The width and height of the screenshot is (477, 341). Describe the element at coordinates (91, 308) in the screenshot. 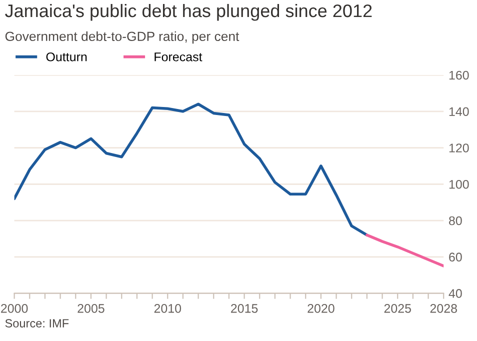

I see `x-tick-label: 2005` at that location.